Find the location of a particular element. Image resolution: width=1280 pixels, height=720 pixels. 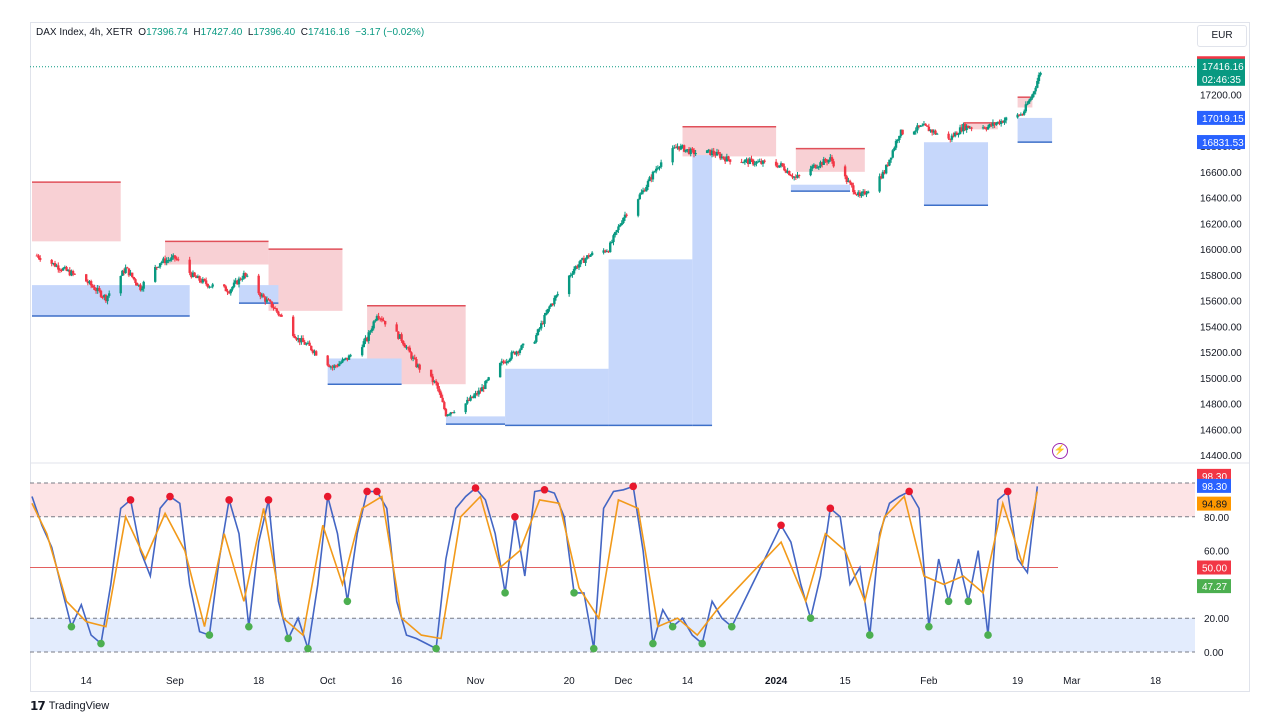

lightning-icon: ⚡ is located at coordinates (1060, 451).